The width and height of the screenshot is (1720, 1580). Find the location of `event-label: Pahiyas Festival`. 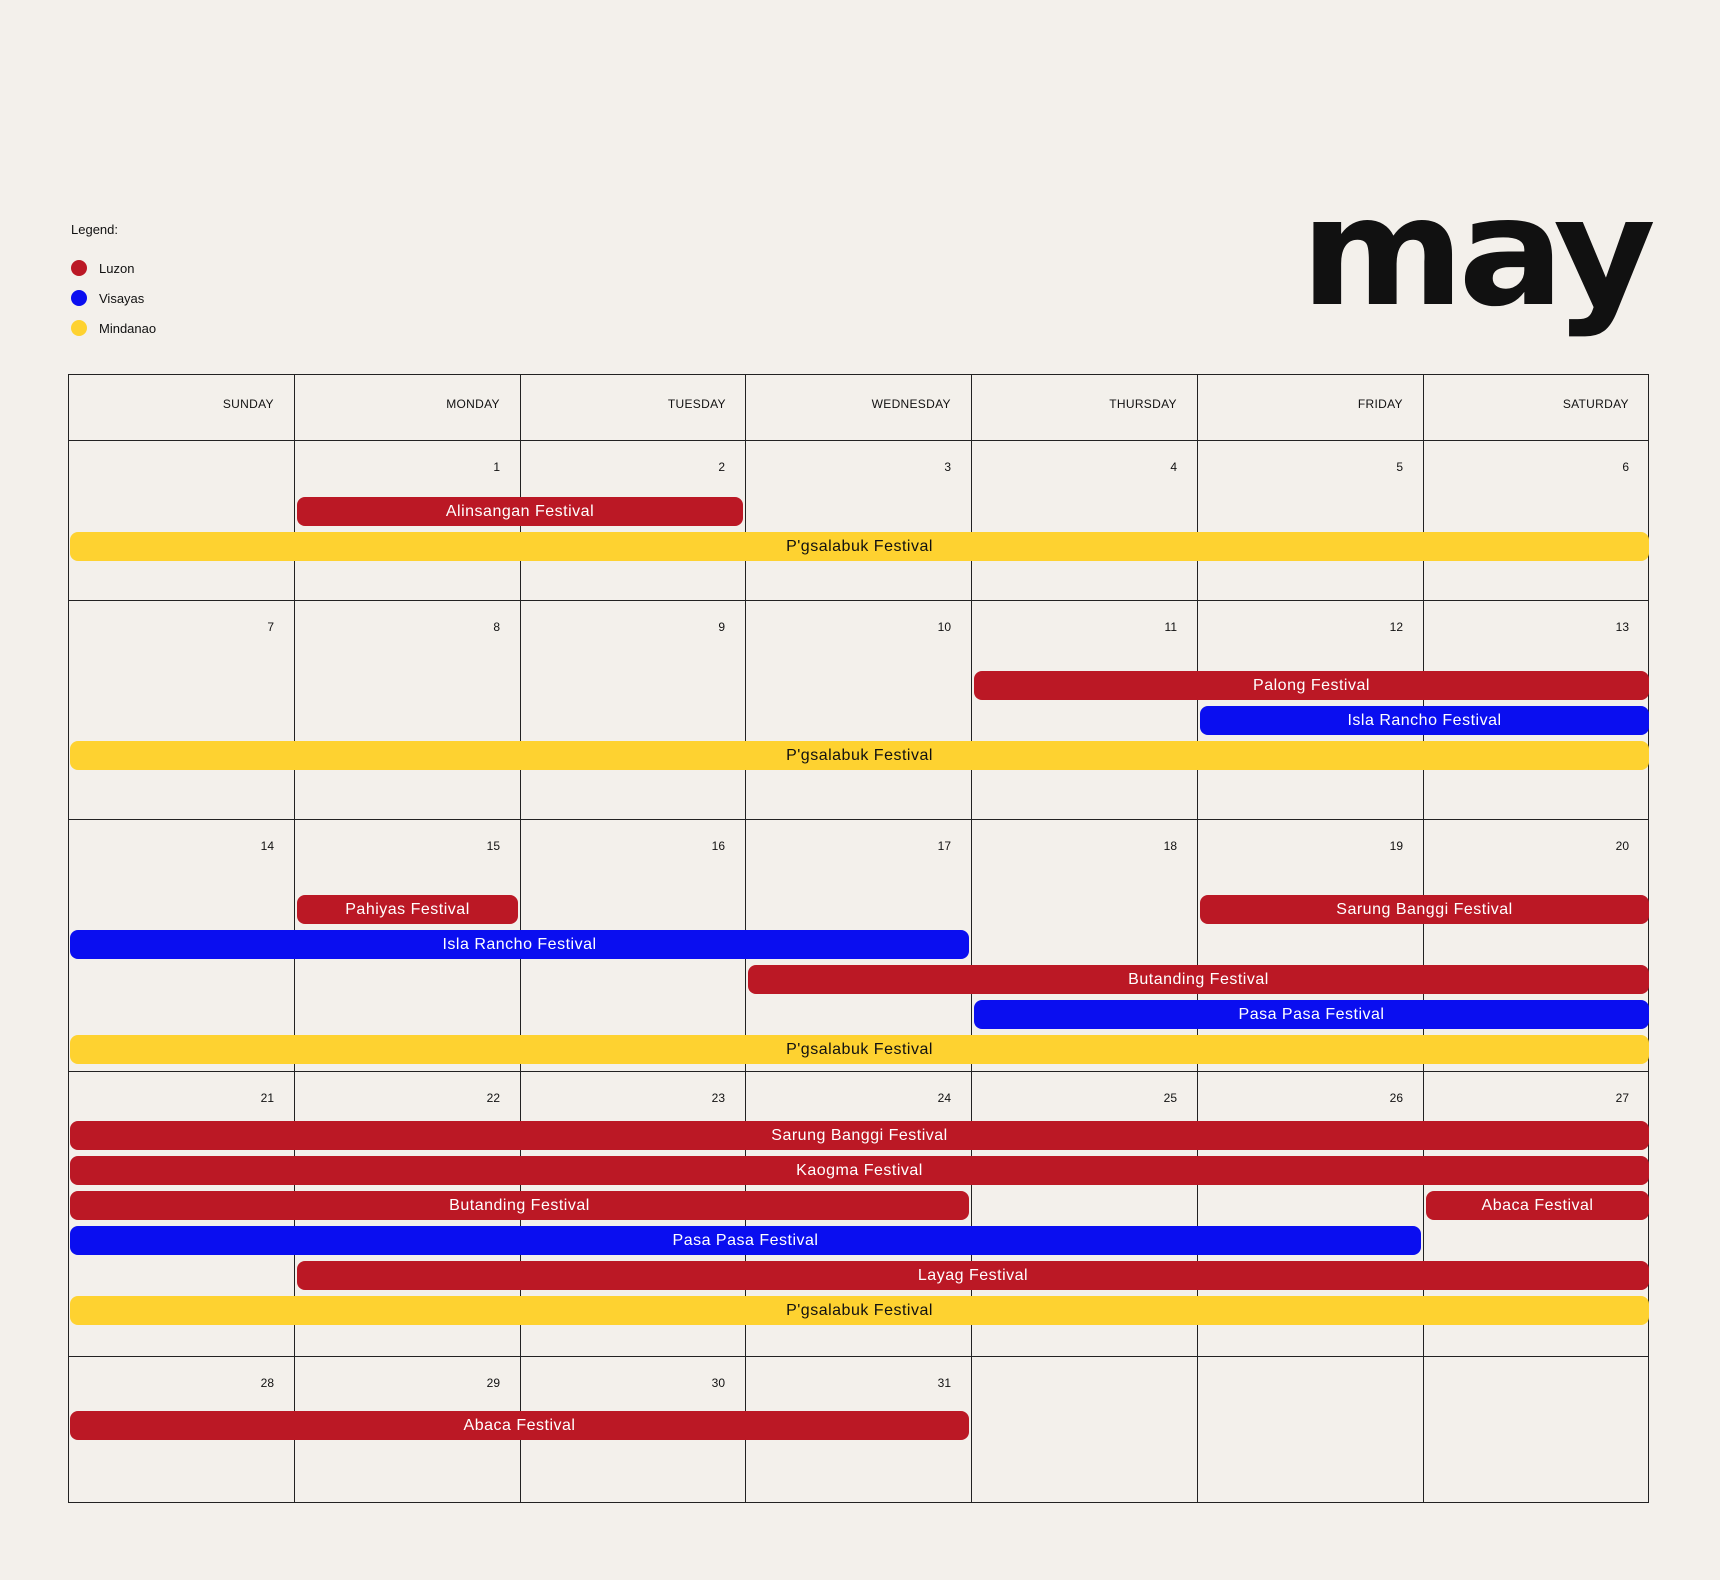

event-label: Pahiyas Festival is located at coordinates (407, 909).